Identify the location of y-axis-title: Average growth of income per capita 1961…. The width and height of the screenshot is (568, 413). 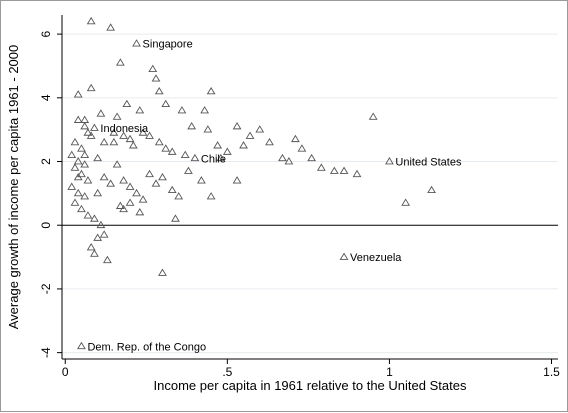
(13, 187).